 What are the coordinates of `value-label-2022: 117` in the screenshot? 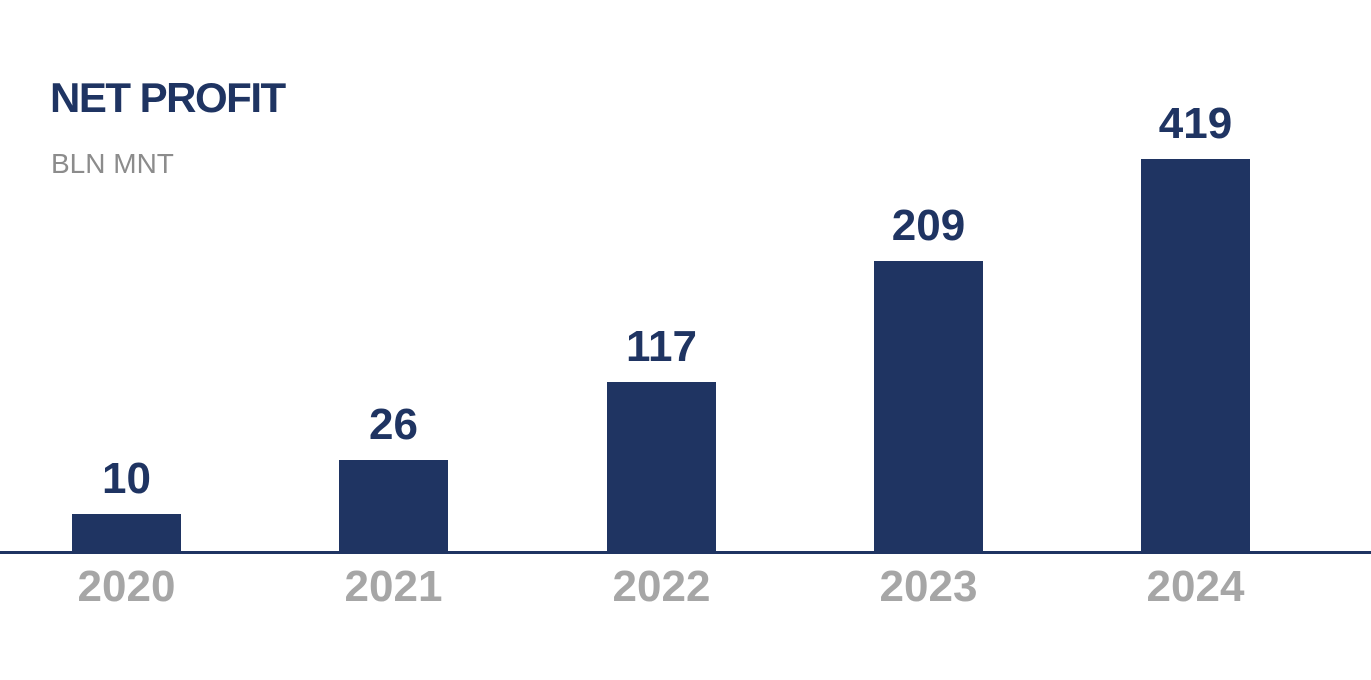 It's located at (661, 346).